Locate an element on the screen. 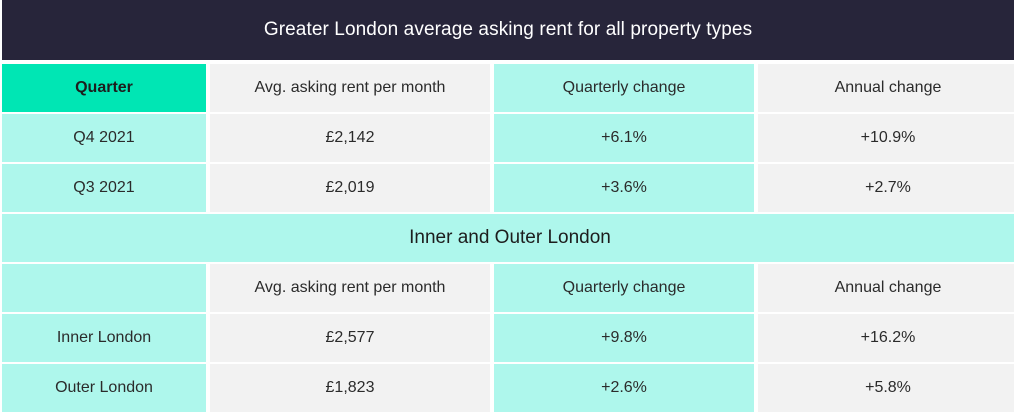 Image resolution: width=1014 pixels, height=414 pixels. cell-avg-rent: £2,019 is located at coordinates (350, 188).